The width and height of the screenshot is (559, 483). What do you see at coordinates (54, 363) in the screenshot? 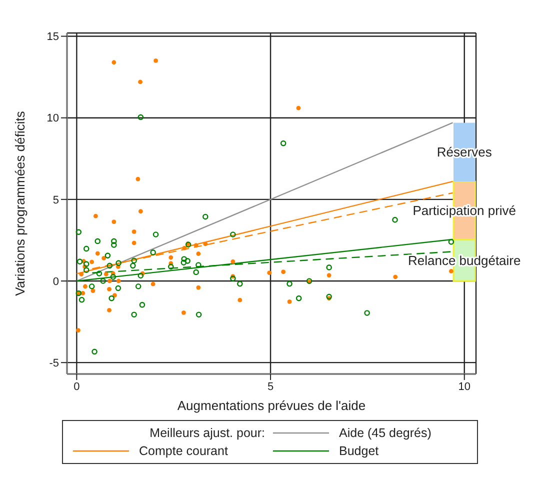
I see `y-tick-label: -5` at bounding box center [54, 363].